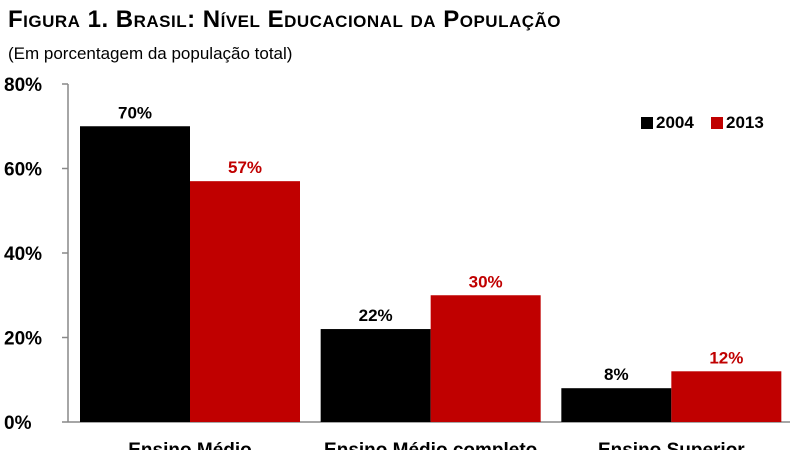 This screenshot has width=800, height=450. I want to click on legend-swatch-2013, so click(717, 123).